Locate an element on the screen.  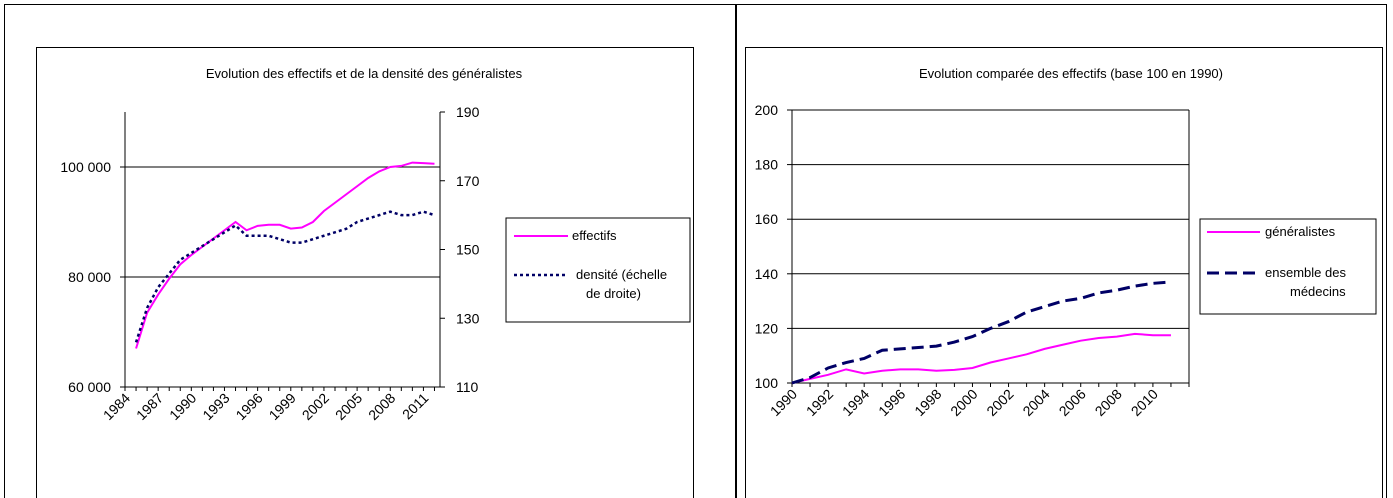
chart2-x-tick-label: 2002 is located at coordinates (999, 402).